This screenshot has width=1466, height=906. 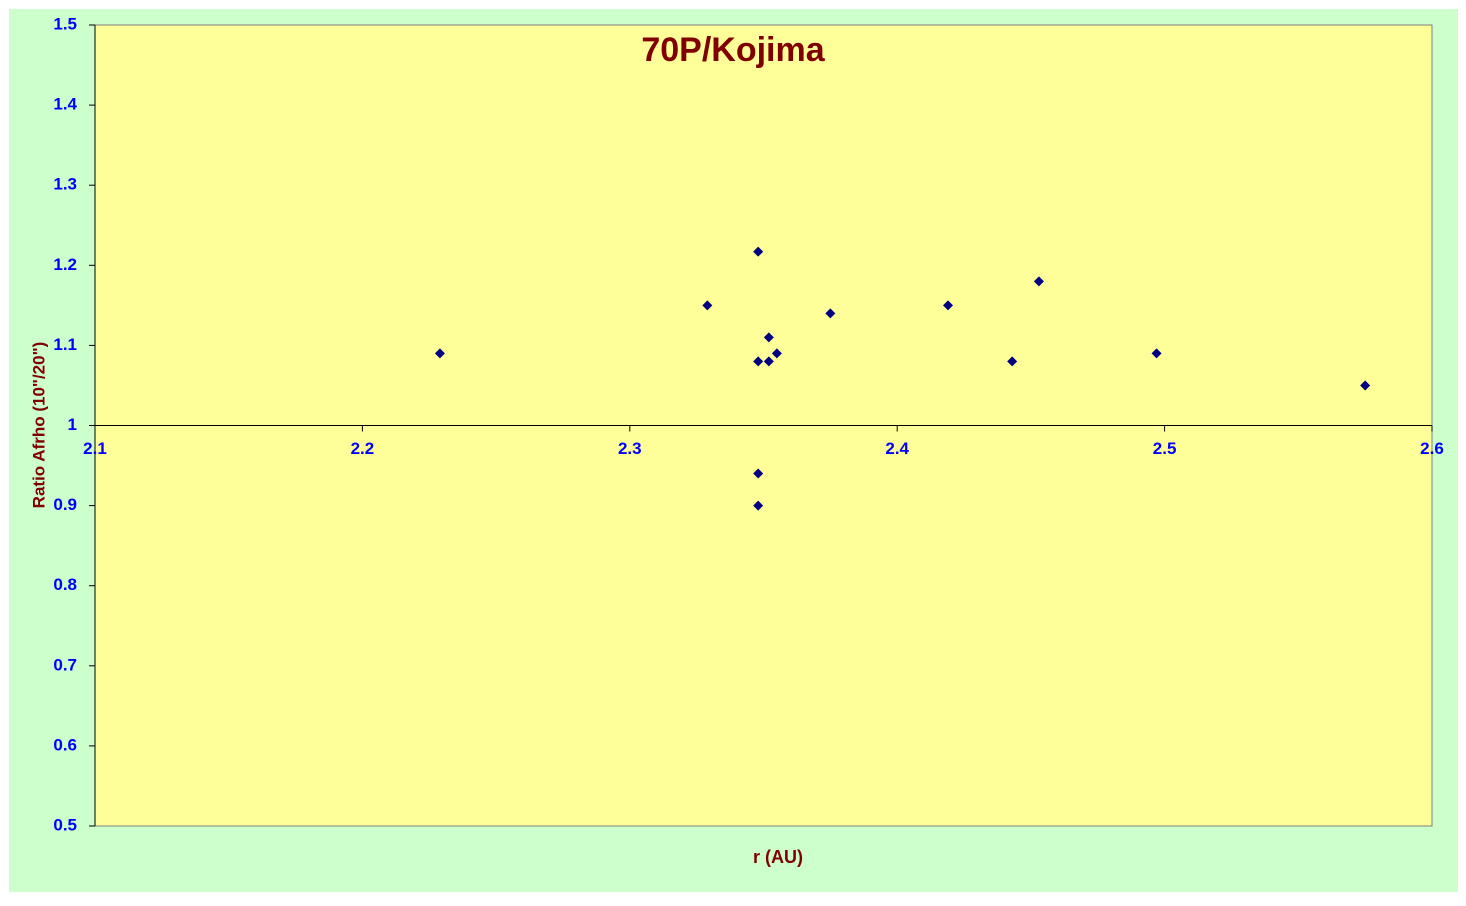 What do you see at coordinates (65, 664) in the screenshot?
I see `y-tick-label: 0.7` at bounding box center [65, 664].